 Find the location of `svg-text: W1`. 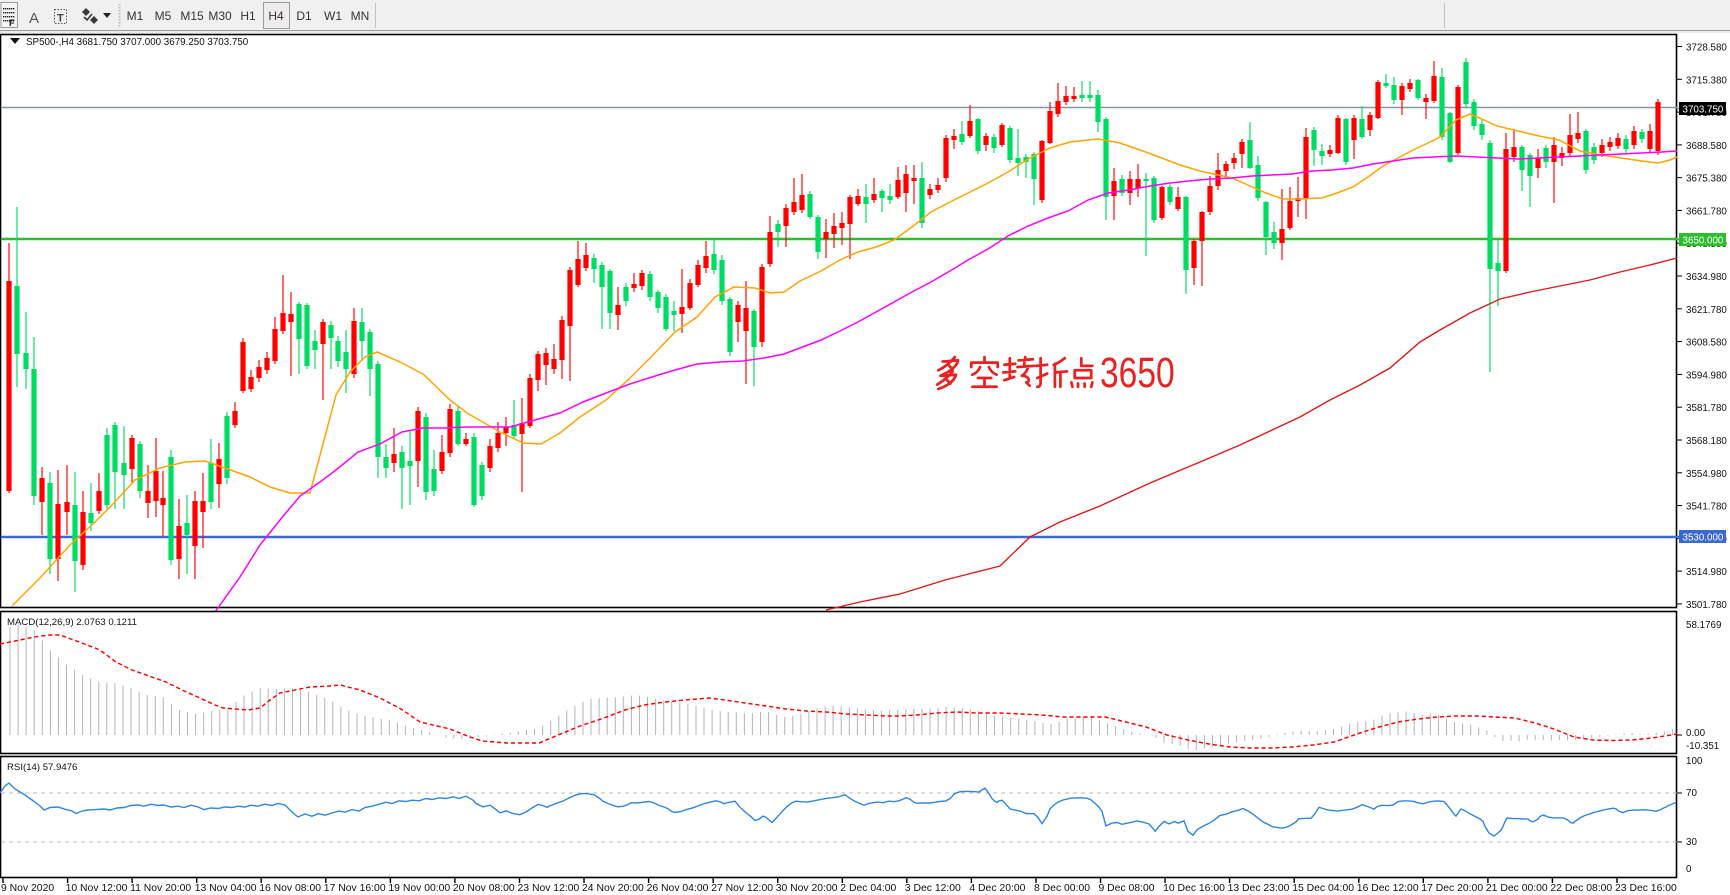

svg-text: W1 is located at coordinates (333, 16).